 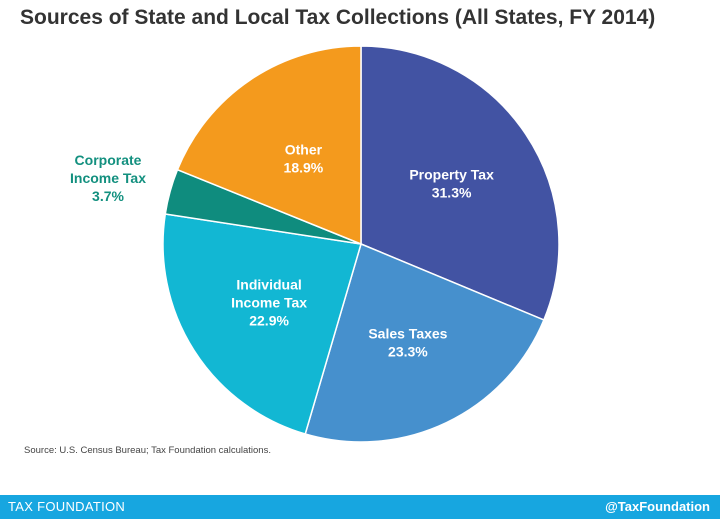 What do you see at coordinates (108, 160) in the screenshot?
I see `slice-label-corporate-income-tax-name: Corporate` at bounding box center [108, 160].